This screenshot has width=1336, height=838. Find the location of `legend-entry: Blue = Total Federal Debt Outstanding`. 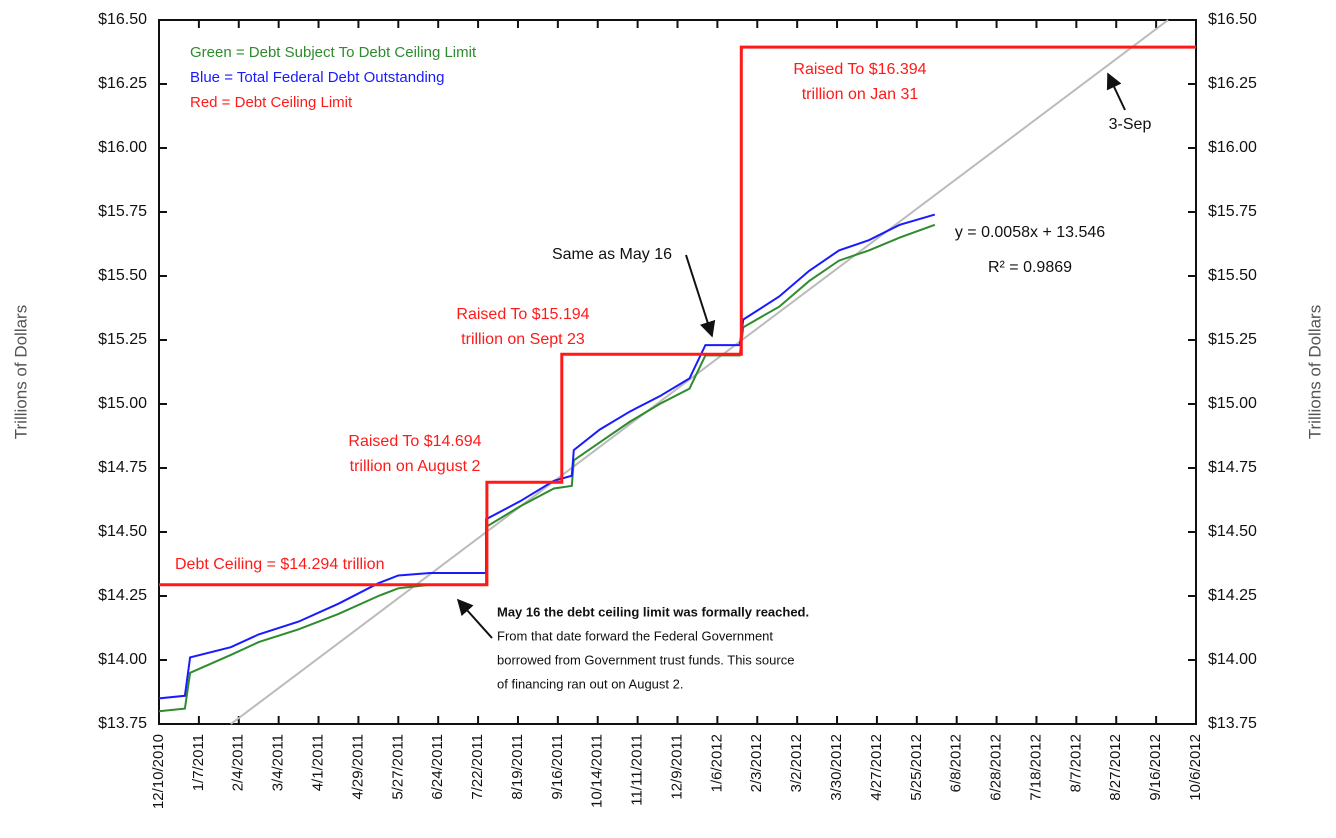

legend-entry: Blue = Total Federal Debt Outstanding is located at coordinates (317, 77).